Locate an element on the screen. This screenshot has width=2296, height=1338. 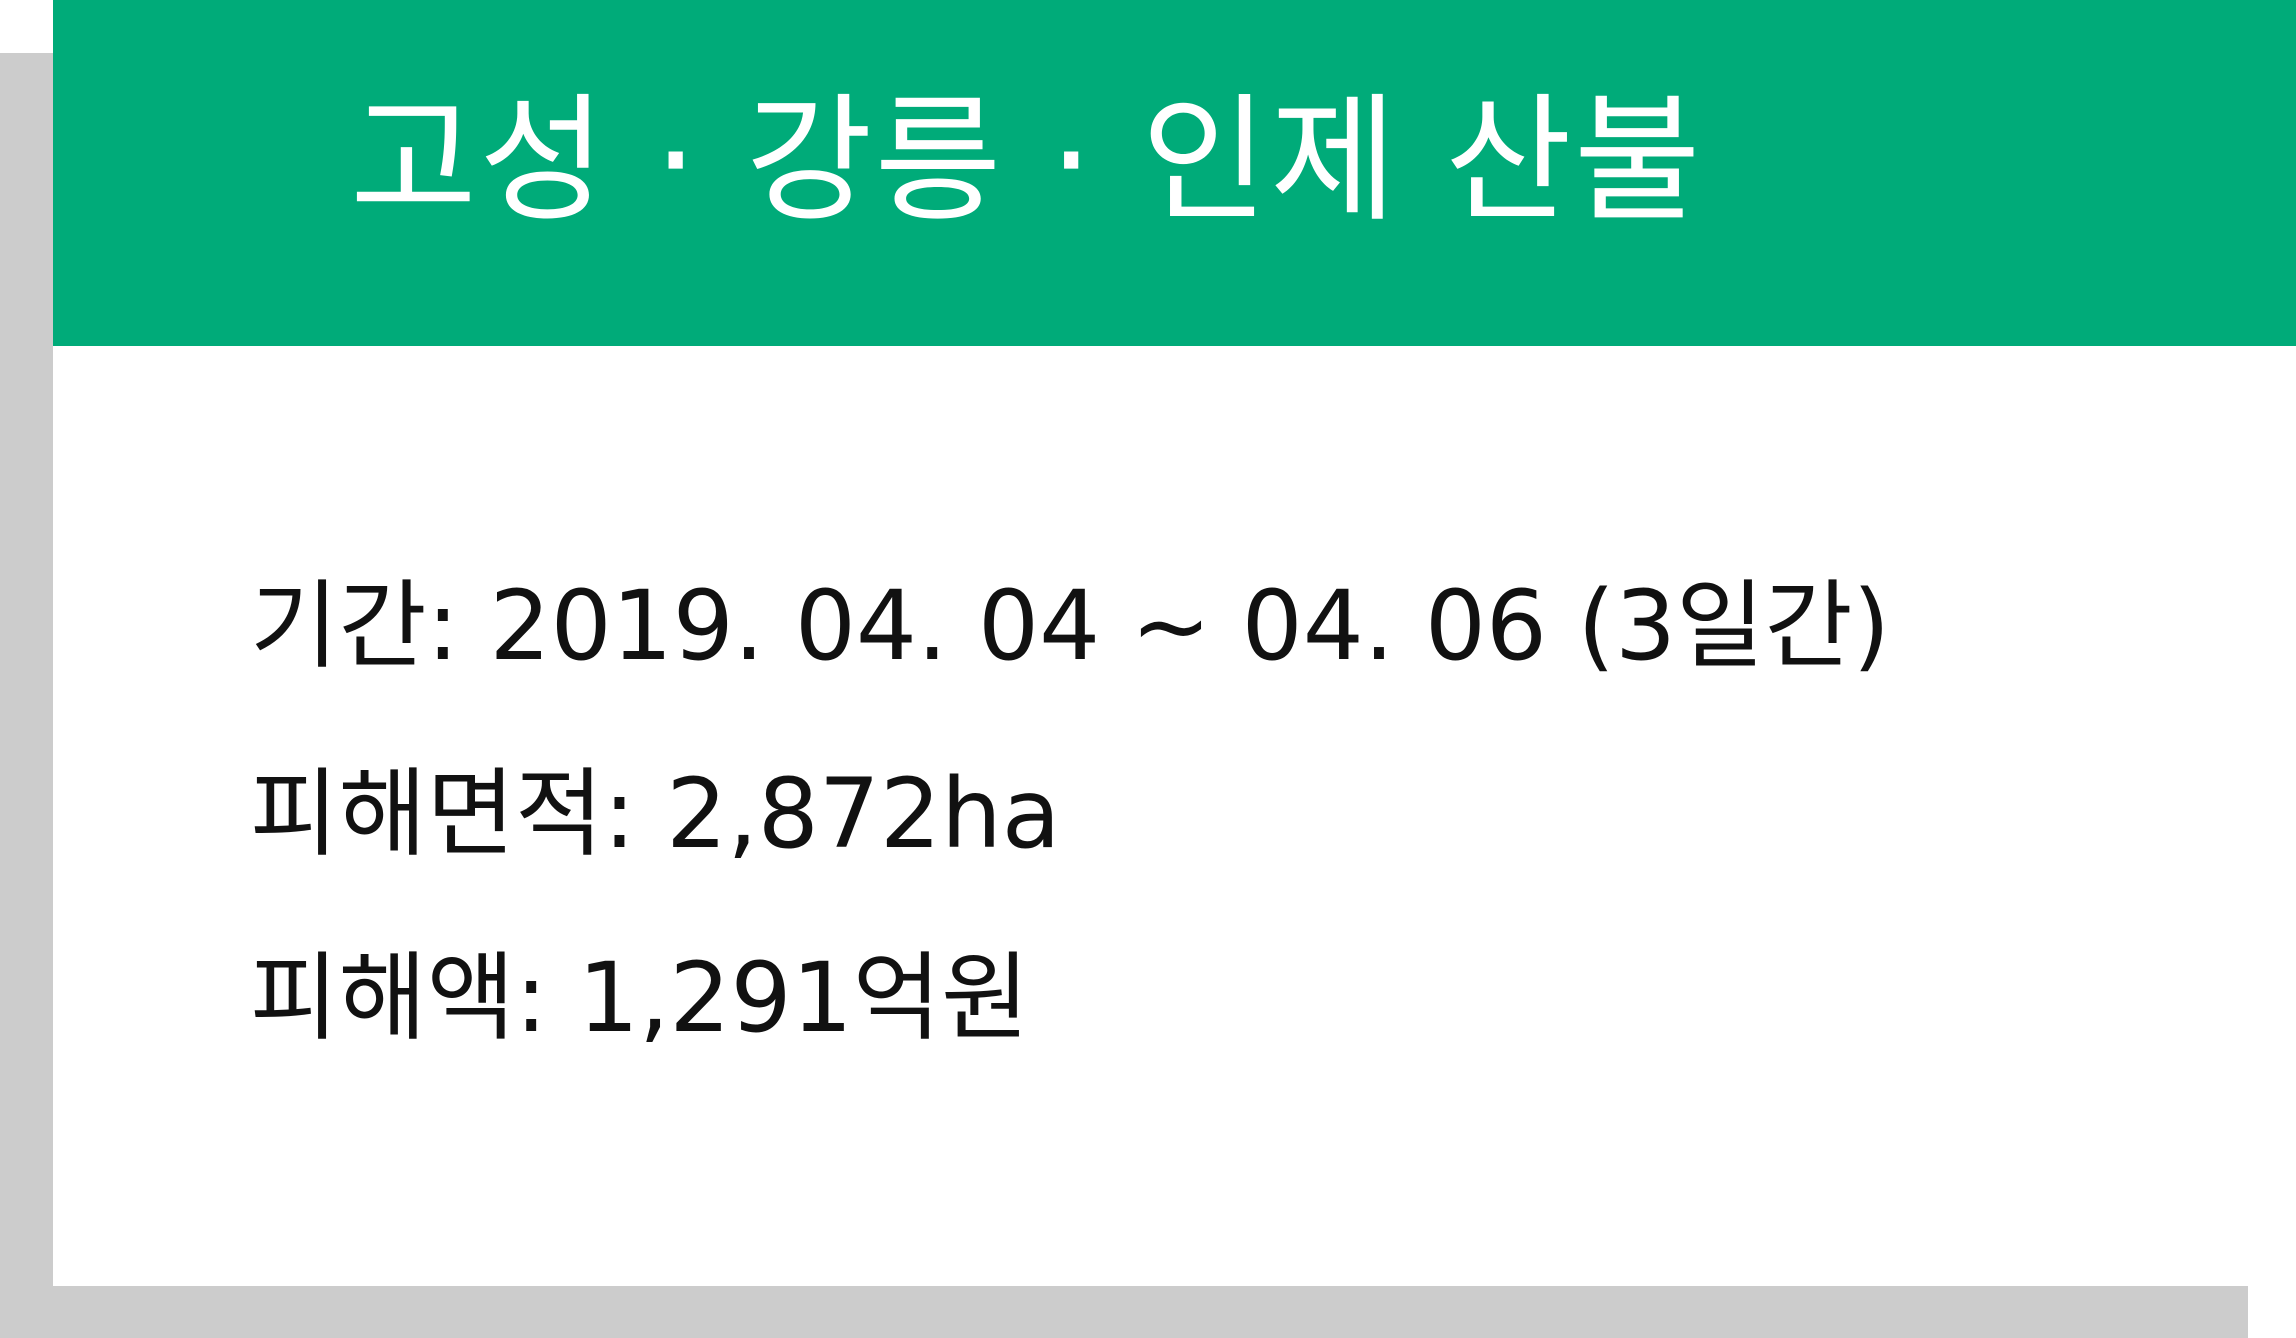
card-title: 고성 · 강릉 · 인제 산불 is located at coordinates (1026, 160).